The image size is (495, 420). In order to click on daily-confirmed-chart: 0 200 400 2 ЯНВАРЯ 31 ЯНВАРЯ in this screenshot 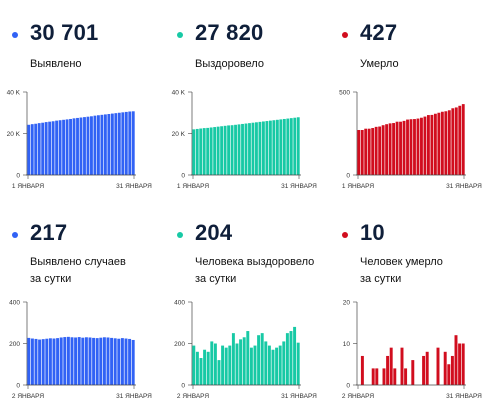, I will do `click(80, 350)`.